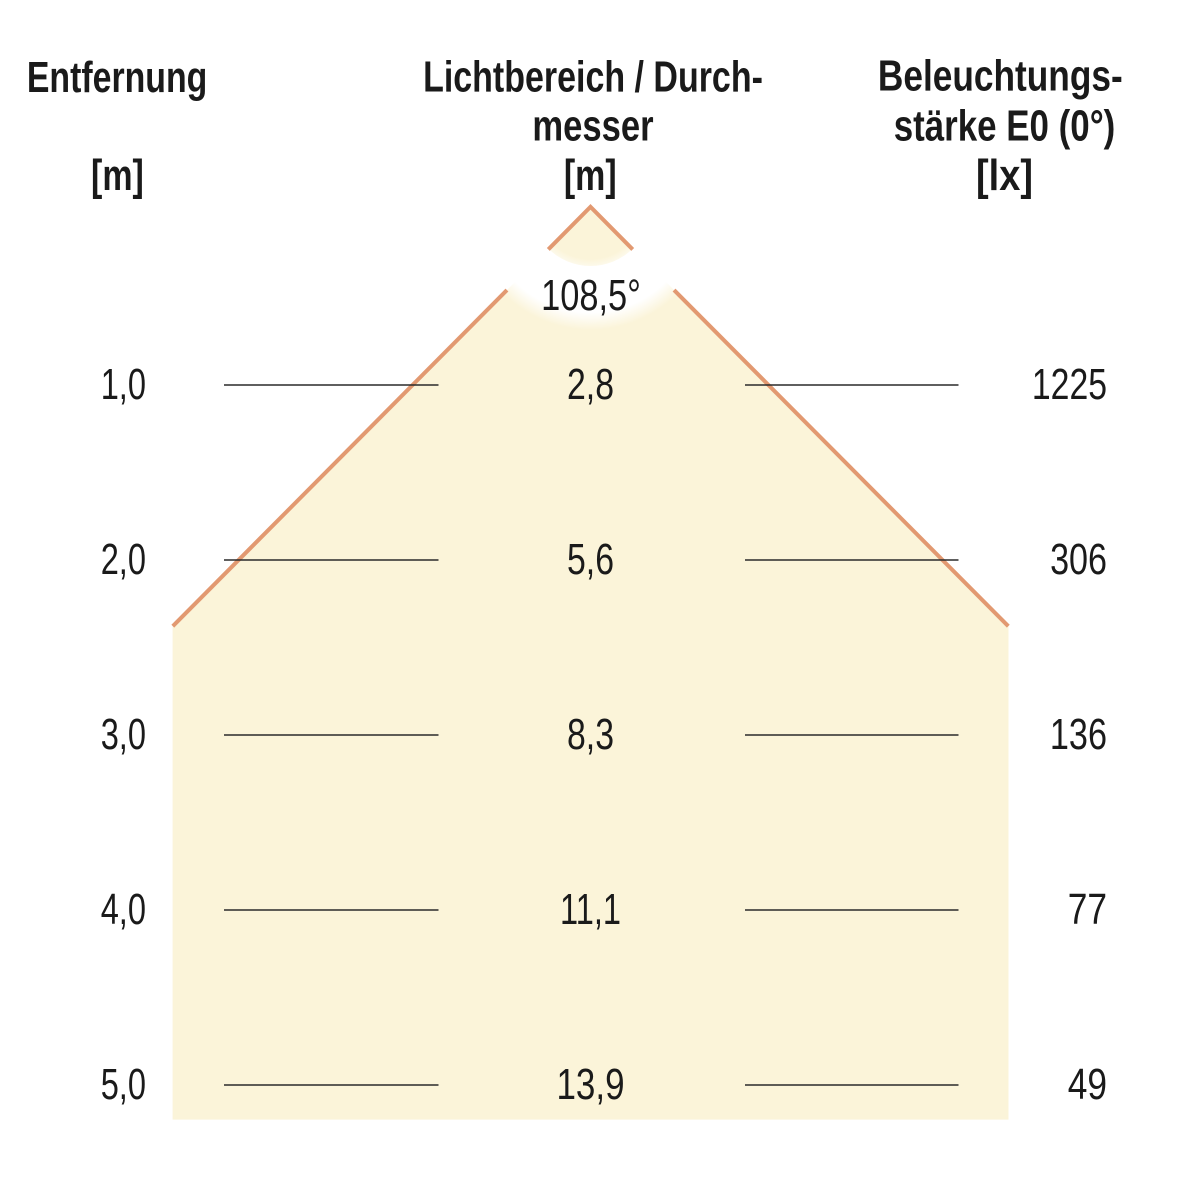  I want to click on svg-text: 4,0, so click(123, 910).